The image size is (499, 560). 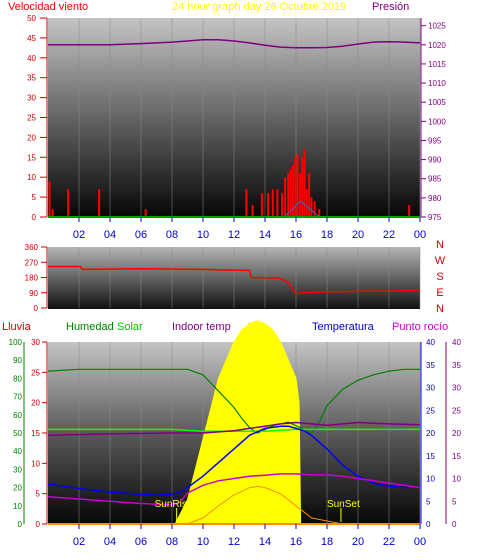 What do you see at coordinates (172, 542) in the screenshot?
I see `climate-x-tick-label: 08` at bounding box center [172, 542].